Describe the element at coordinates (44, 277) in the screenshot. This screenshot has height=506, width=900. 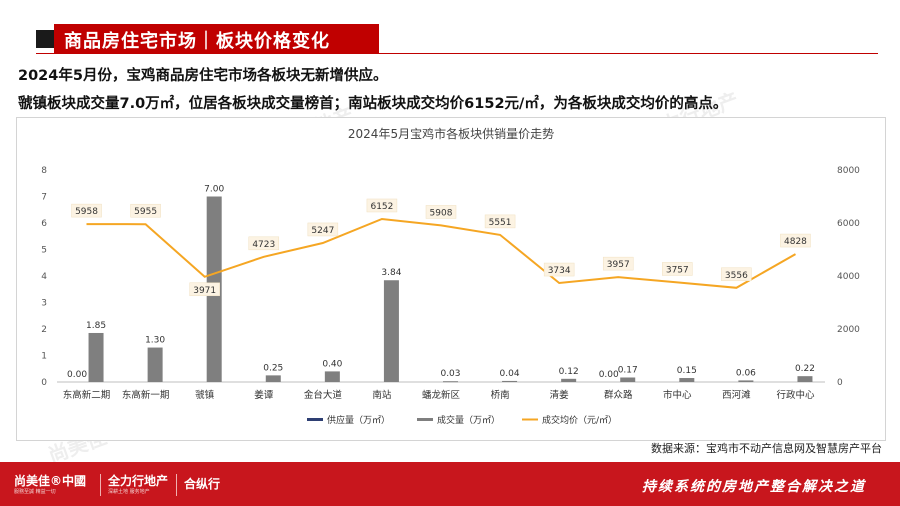
I see `y-left-tick-label: 4` at that location.